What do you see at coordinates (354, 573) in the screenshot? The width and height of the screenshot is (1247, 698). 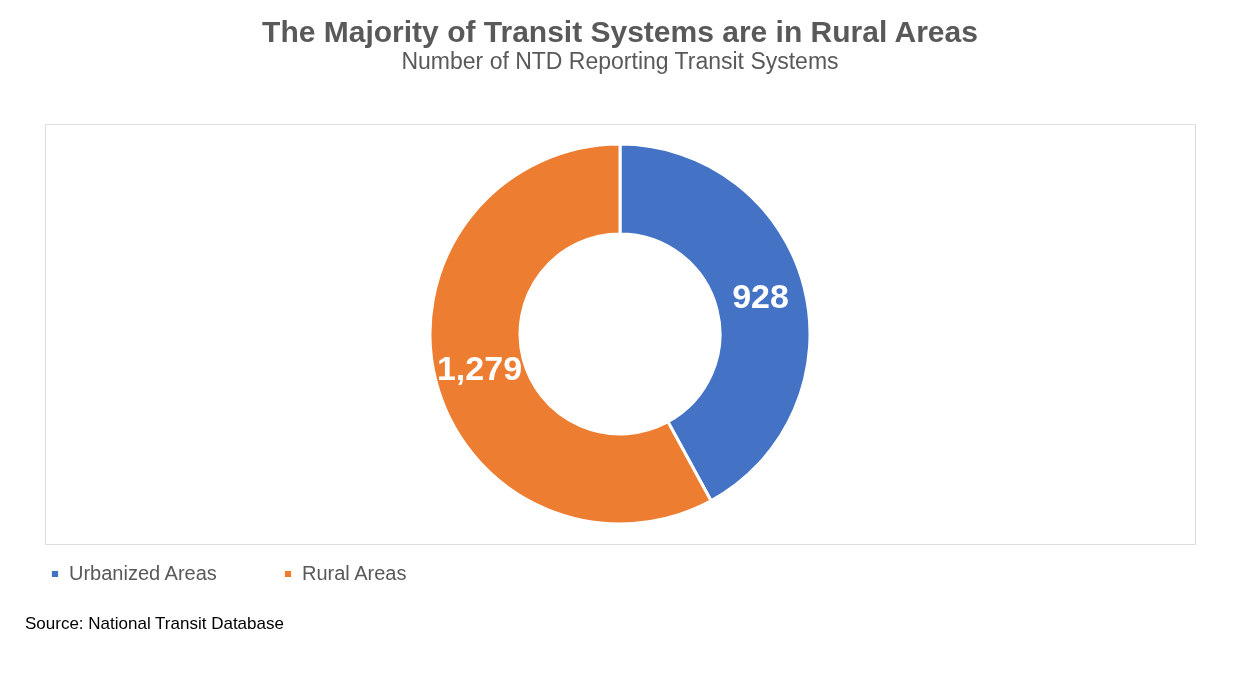 I see `legend-label: Rural Areas` at bounding box center [354, 573].